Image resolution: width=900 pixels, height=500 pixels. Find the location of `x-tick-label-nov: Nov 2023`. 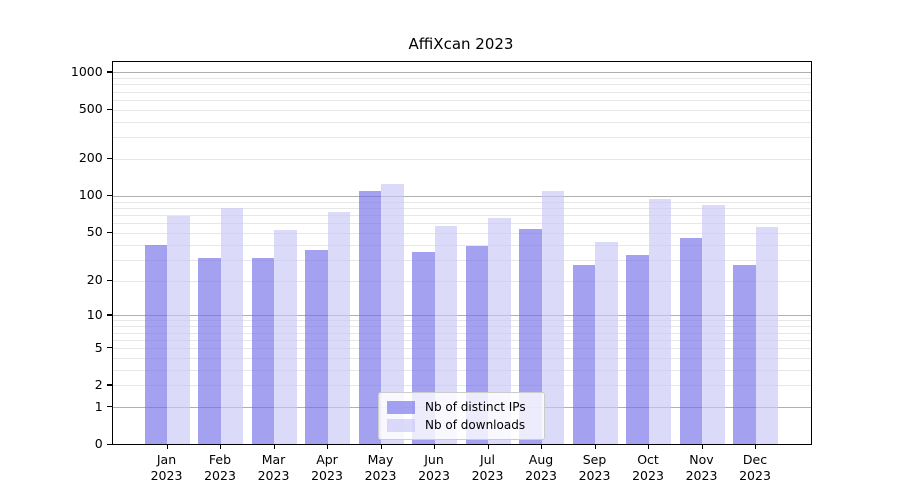

x-tick-label-nov: Nov 2023 is located at coordinates (701, 467).